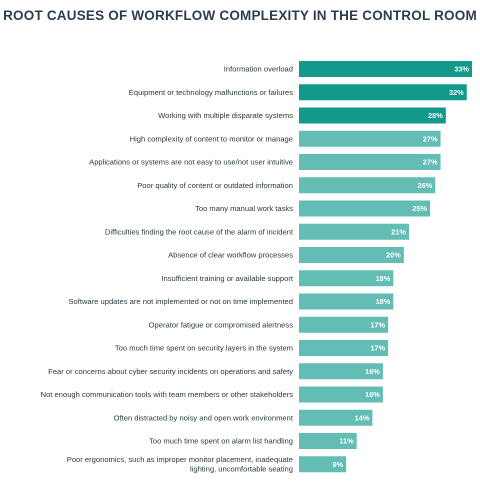  I want to click on category-label: Information overload, so click(258, 69).